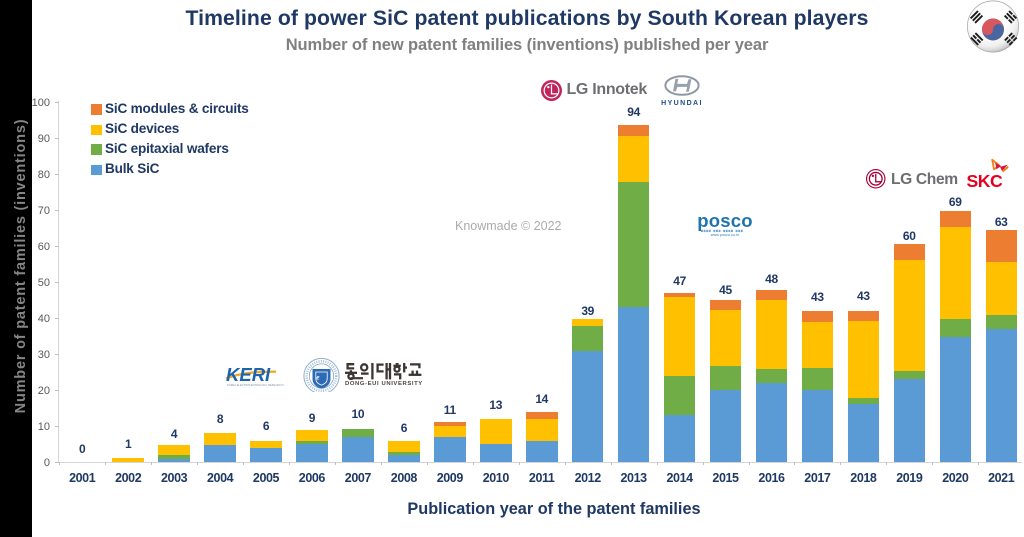 The width and height of the screenshot is (1024, 537). What do you see at coordinates (318, 377) in the screenshot?
I see `svg-text: e` at bounding box center [318, 377].